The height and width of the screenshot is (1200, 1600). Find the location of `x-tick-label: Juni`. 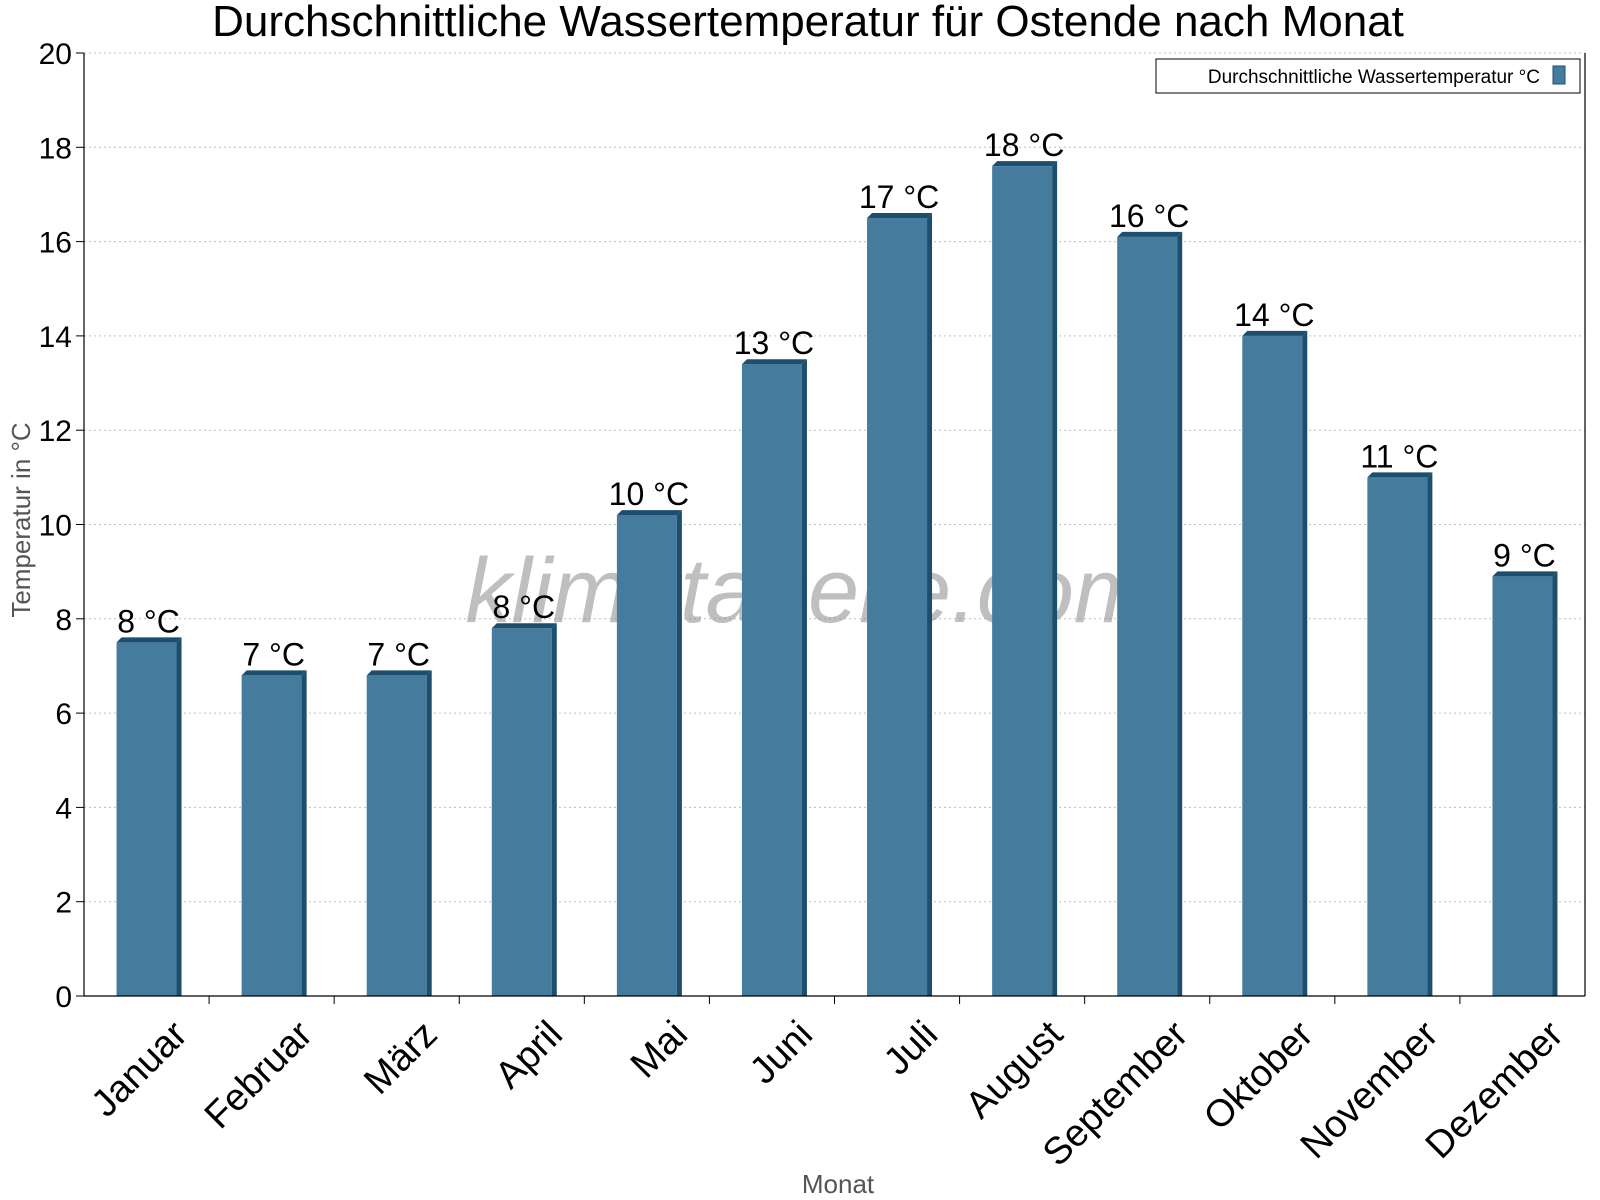

x-tick-label: Juni is located at coordinates (781, 1052).